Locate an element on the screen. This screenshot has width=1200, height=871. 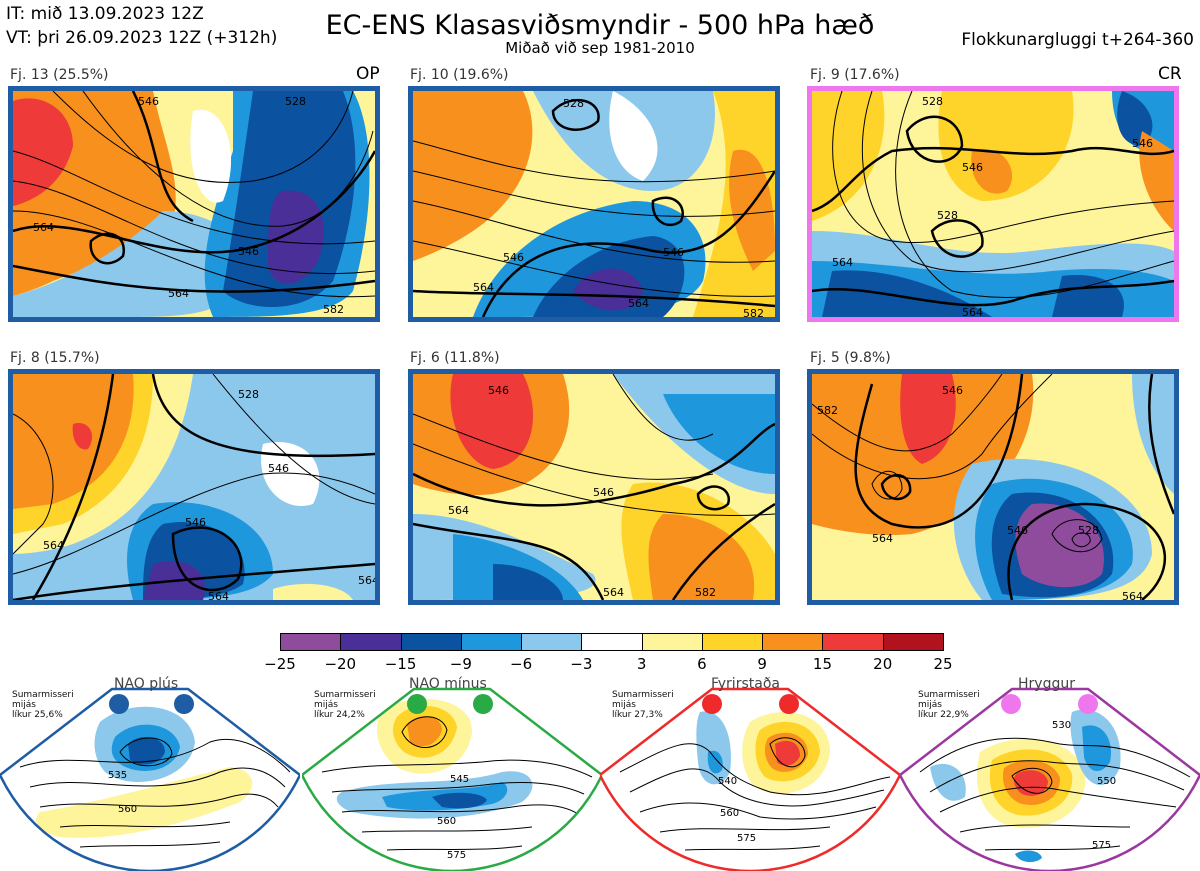
colorbar-tick-label: 9 is located at coordinates (762, 664).